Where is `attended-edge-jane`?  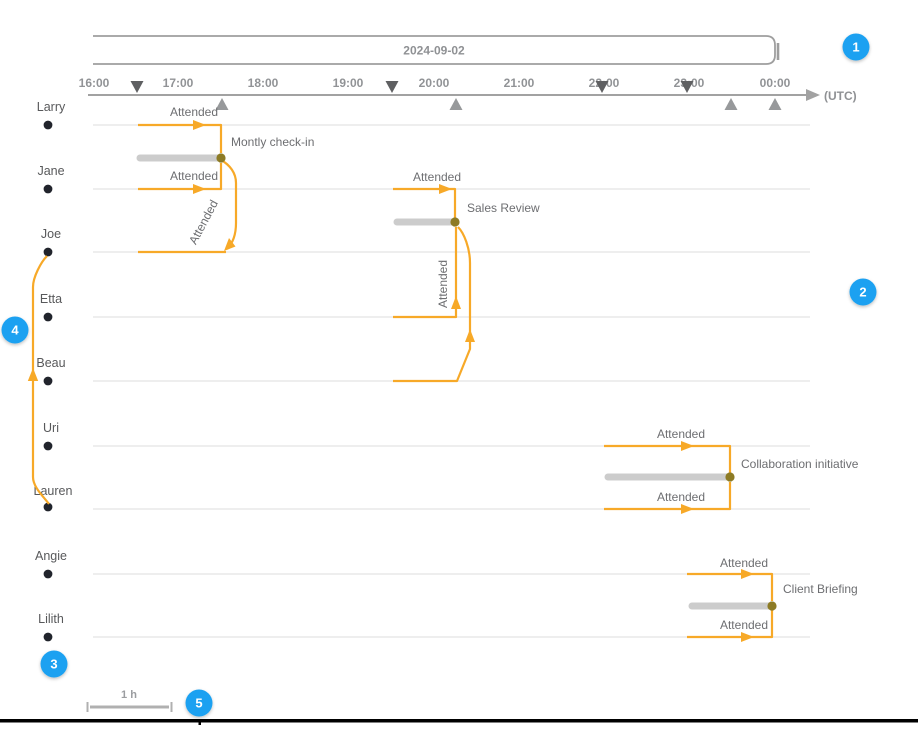
attended-edge-jane is located at coordinates (425, 202).